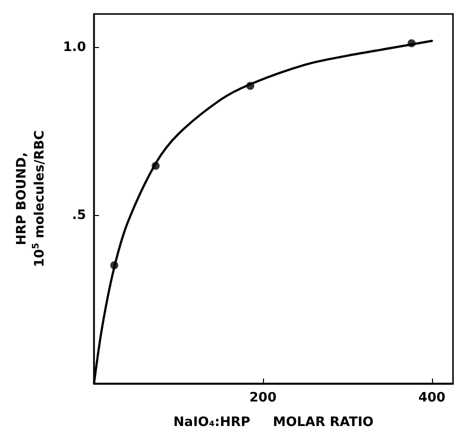 The width and height of the screenshot is (455, 434). Describe the element at coordinates (79, 216) in the screenshot. I see `y-tick-label: .5` at that location.